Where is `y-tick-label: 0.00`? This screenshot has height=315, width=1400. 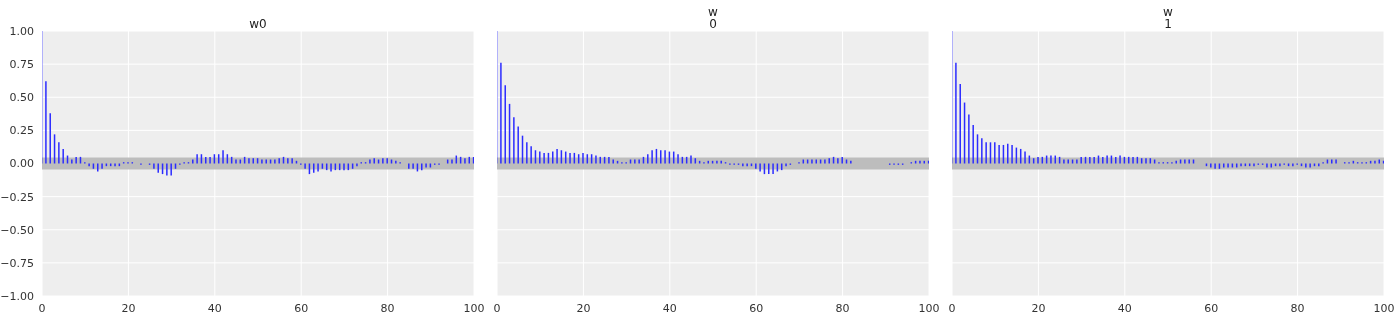 y-tick-label: 0.00 is located at coordinates (21, 164).